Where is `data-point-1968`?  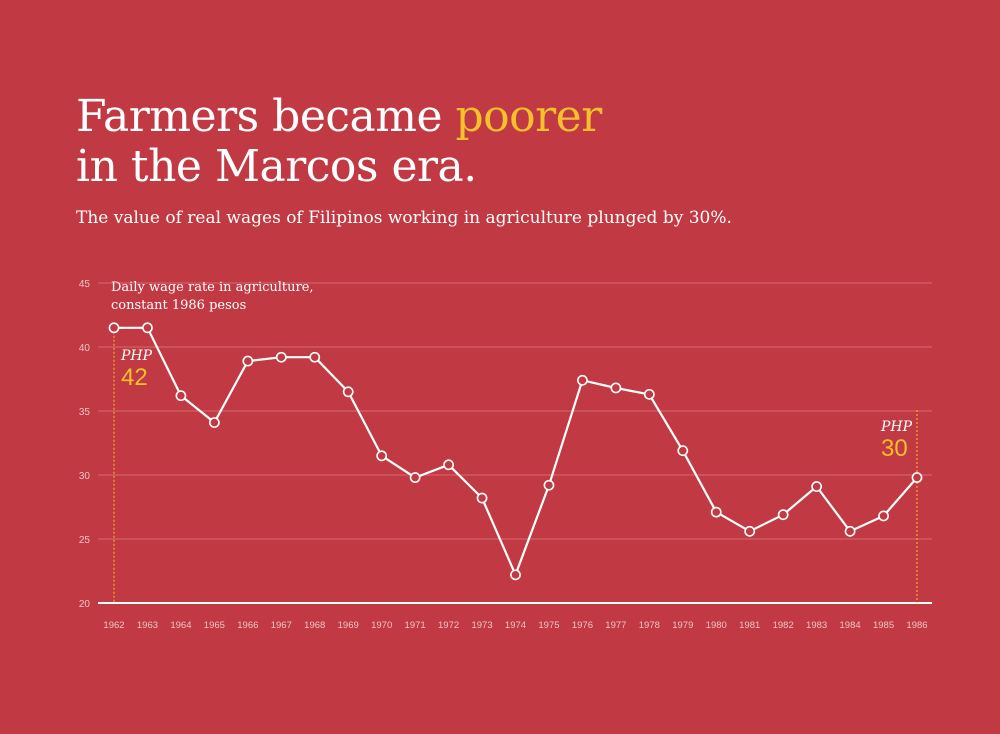
data-point-1968 is located at coordinates (315, 357).